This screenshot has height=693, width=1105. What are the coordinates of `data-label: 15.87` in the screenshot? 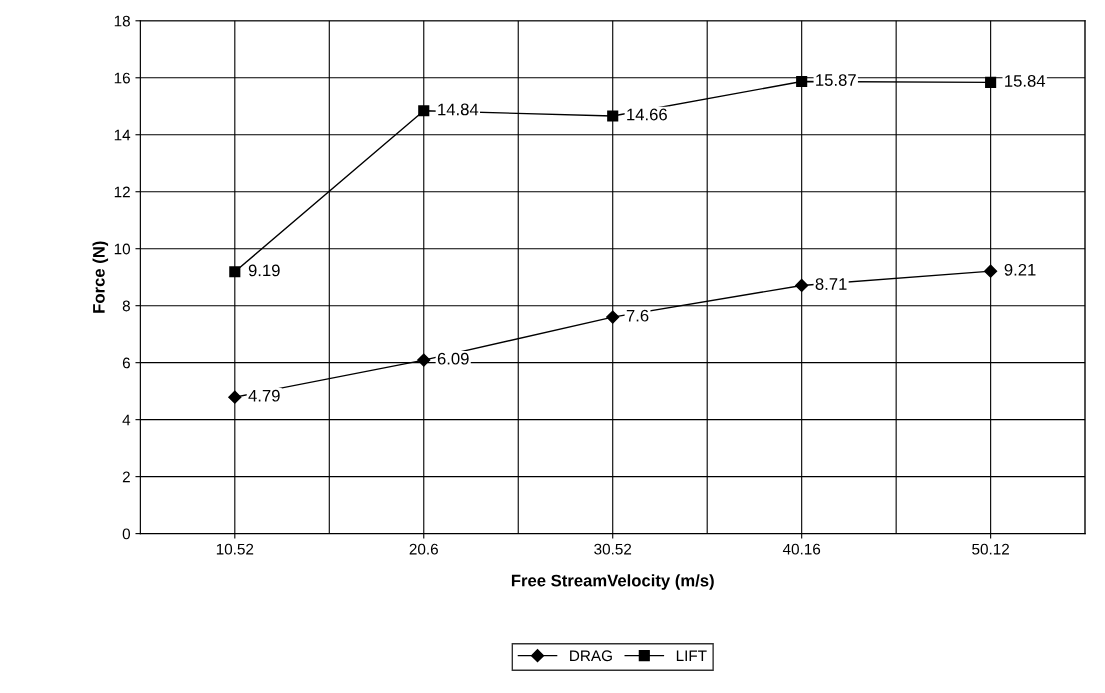 It's located at (836, 80).